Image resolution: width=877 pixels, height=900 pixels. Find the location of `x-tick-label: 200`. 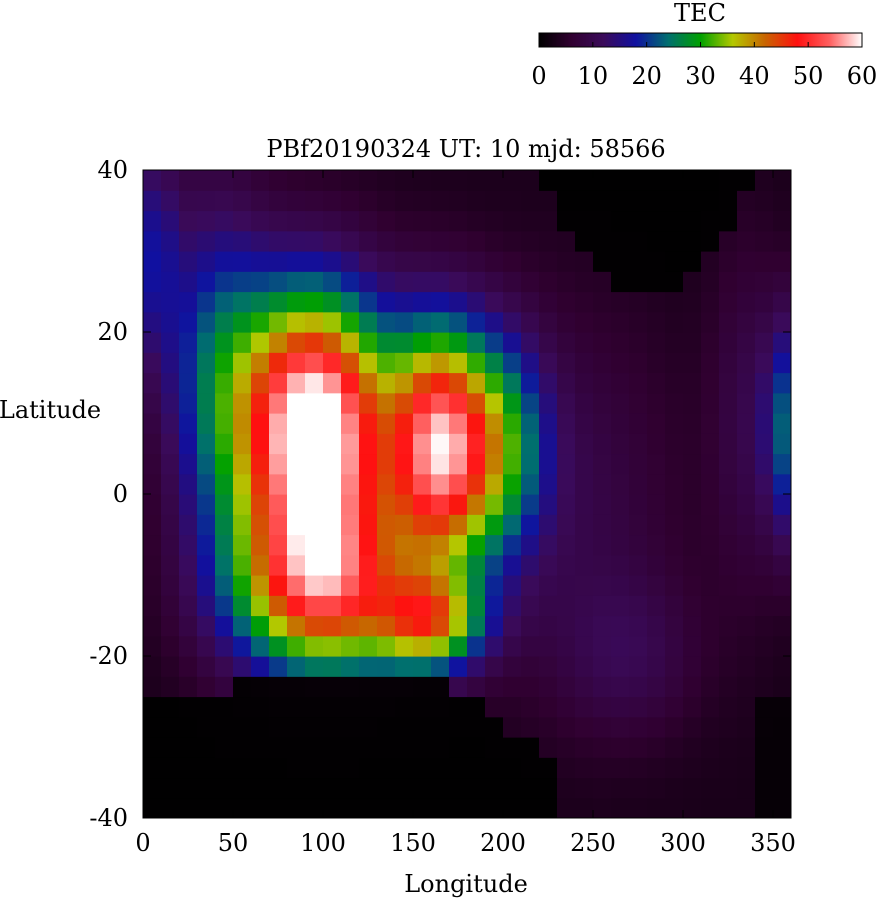

x-tick-label: 200 is located at coordinates (503, 843).